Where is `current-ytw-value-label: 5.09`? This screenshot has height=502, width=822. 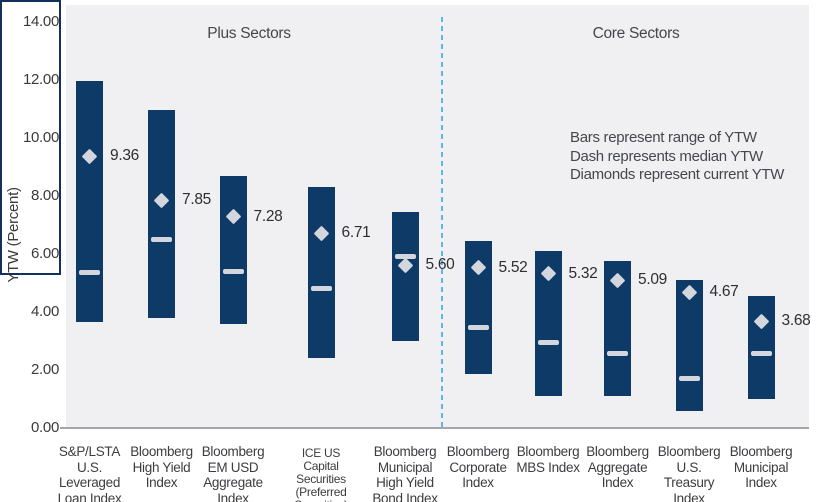
current-ytw-value-label: 5.09 is located at coordinates (652, 280).